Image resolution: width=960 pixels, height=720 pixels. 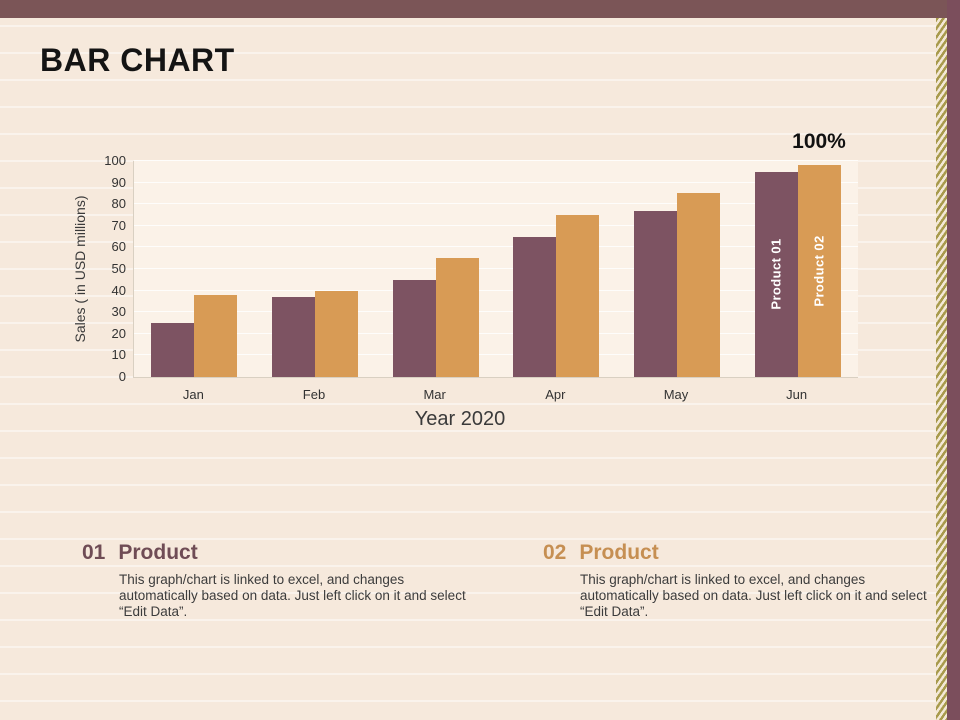 I want to click on bar-product-02-feb, so click(x=336, y=333).